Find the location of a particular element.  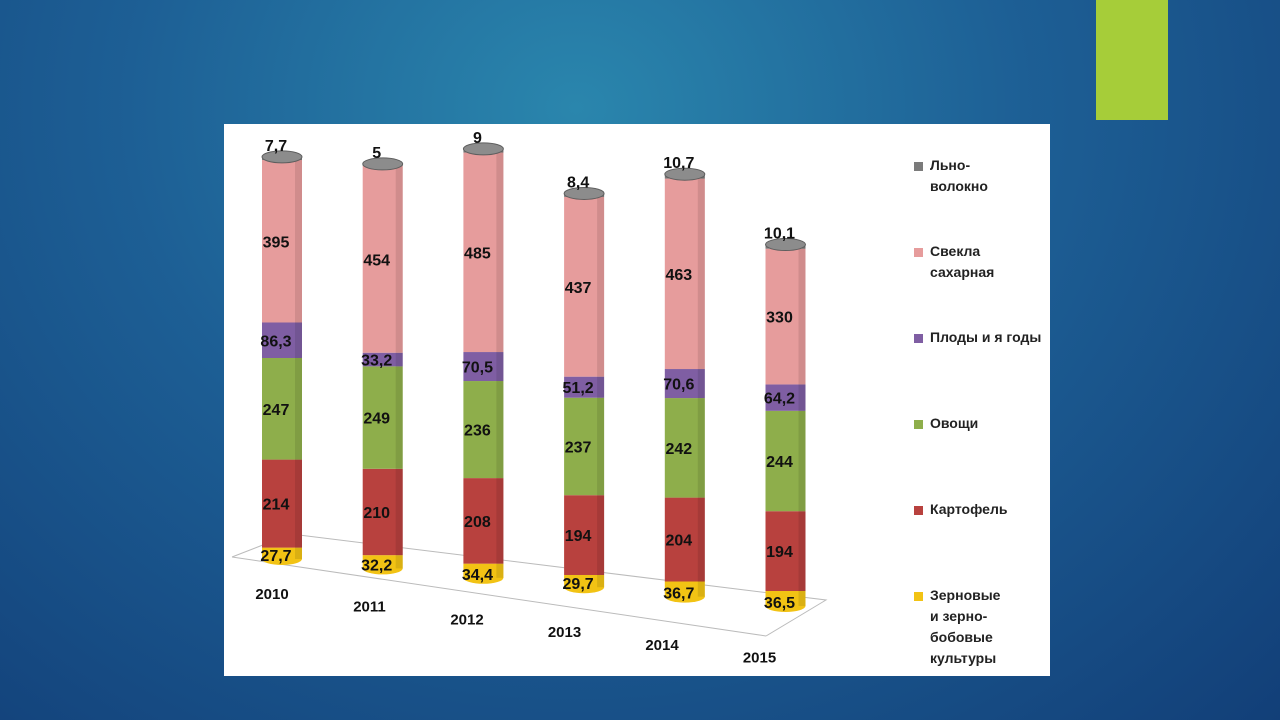

column-2012 is located at coordinates (483, 363).